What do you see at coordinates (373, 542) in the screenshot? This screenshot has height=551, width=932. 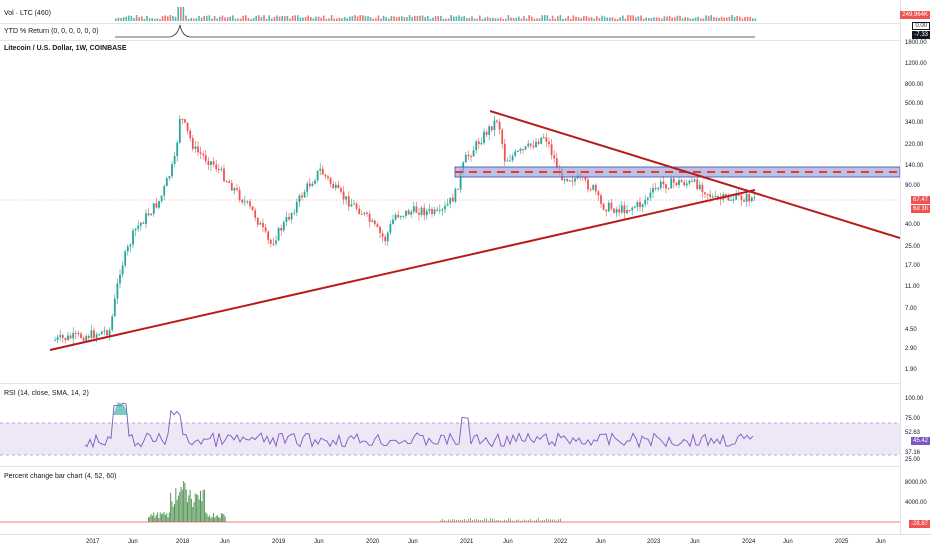 I see `time-tick: 2020` at bounding box center [373, 542].